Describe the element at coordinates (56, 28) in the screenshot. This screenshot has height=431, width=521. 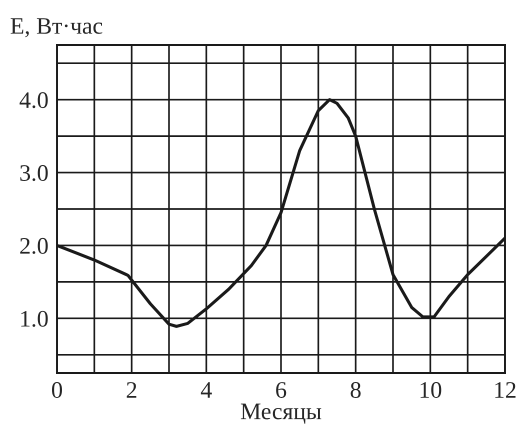
I see `y-axis-title: E, Вт·час` at that location.